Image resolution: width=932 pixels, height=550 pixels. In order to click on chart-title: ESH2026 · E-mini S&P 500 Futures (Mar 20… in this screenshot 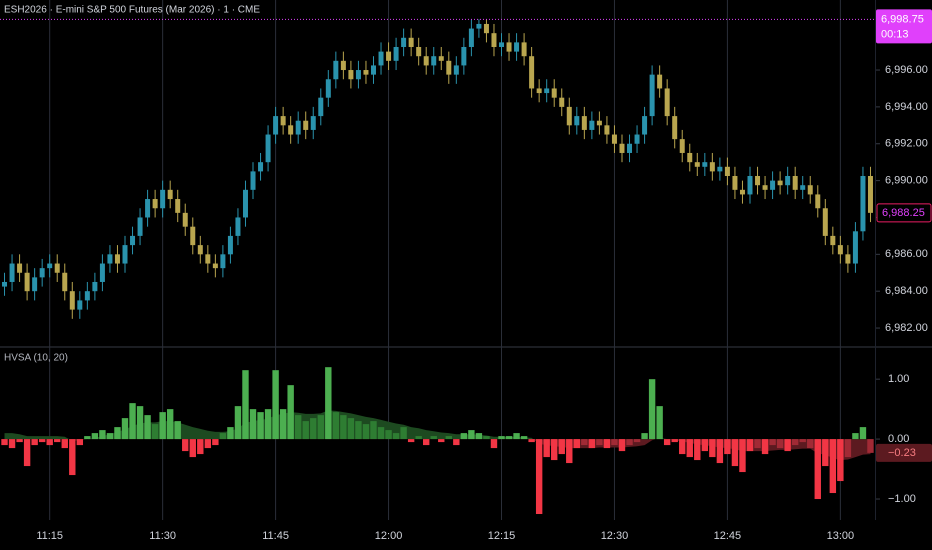, I will do `click(132, 10)`.